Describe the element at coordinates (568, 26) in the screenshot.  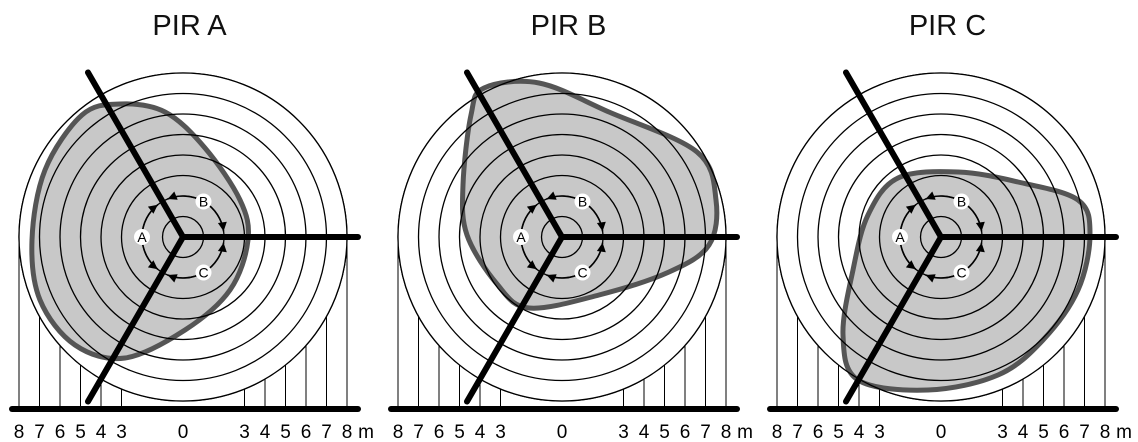
I see `panel-title: PIR B` at that location.